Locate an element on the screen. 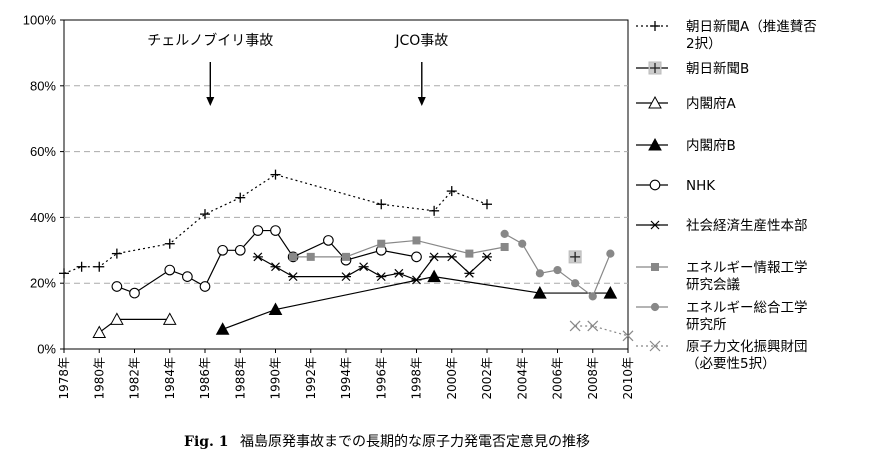 This screenshot has width=876, height=456. legend-item-asahi_b: 朝日新聞B is located at coordinates (692, 69).